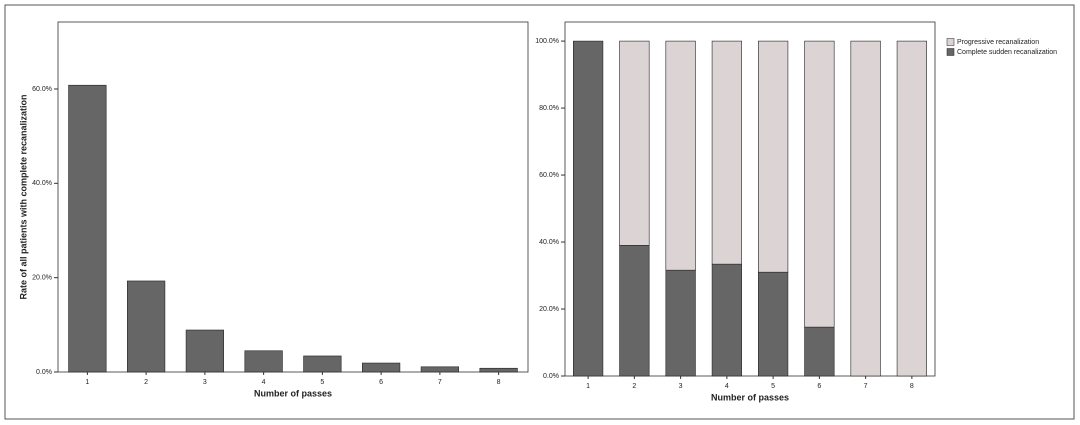 This screenshot has height=425, width=1080. I want to click on legend-label: Progressive recanalization, so click(998, 42).